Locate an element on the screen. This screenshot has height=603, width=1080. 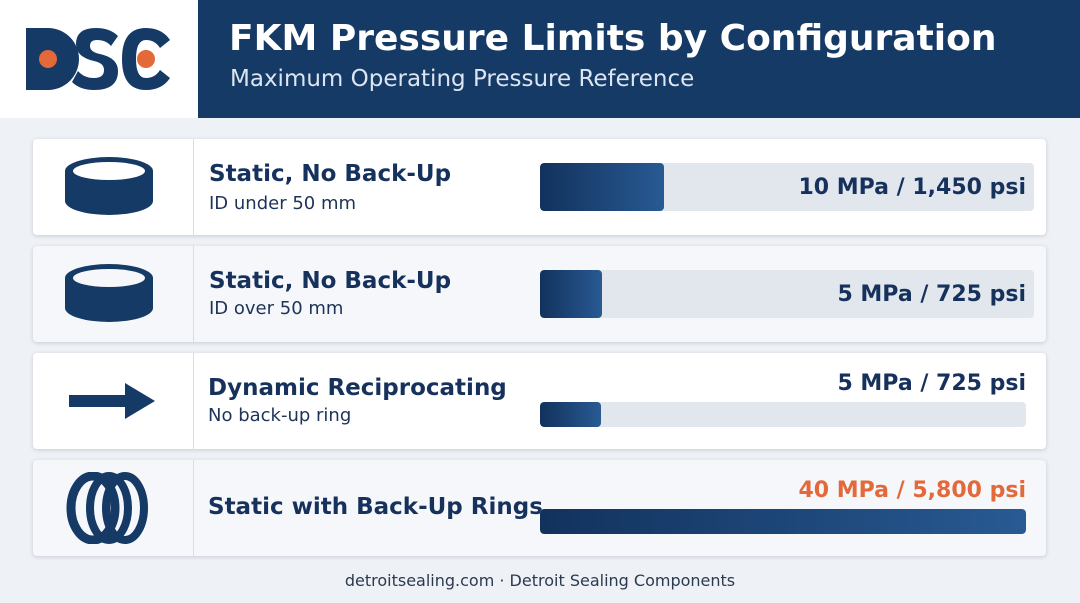
page-subtitle: Maximum Operating Pressure Reference is located at coordinates (462, 79).